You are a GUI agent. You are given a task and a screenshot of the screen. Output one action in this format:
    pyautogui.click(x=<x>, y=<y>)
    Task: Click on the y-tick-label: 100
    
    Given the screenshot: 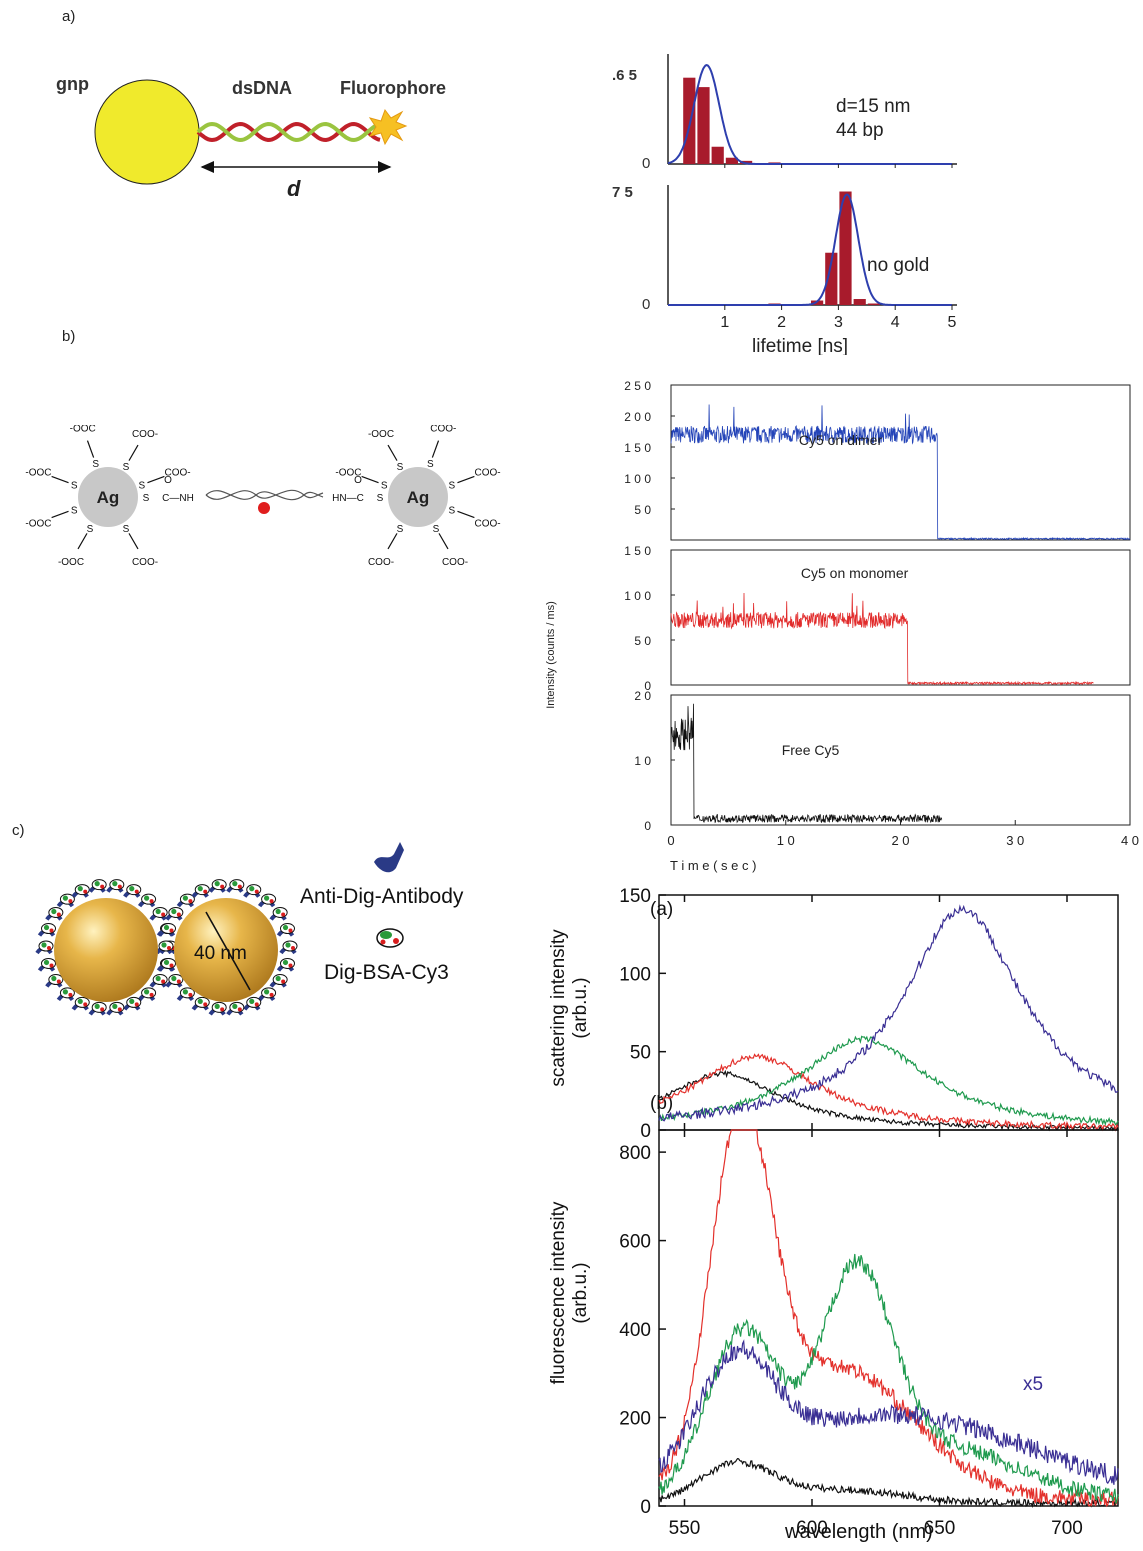 What is the action you would take?
    pyautogui.click(x=635, y=974)
    